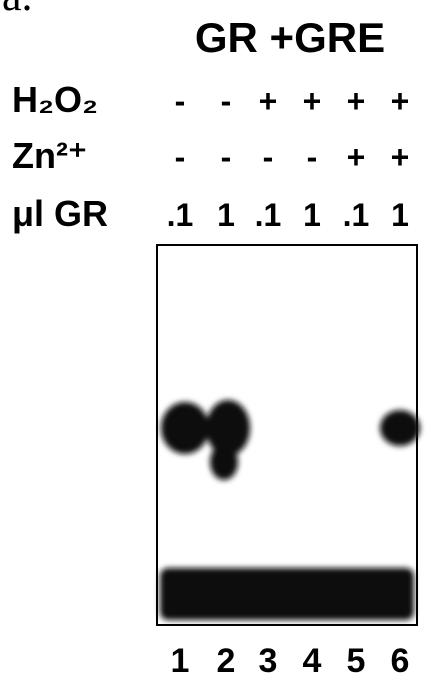  What do you see at coordinates (400, 661) in the screenshot?
I see `lane-number: 6` at bounding box center [400, 661].